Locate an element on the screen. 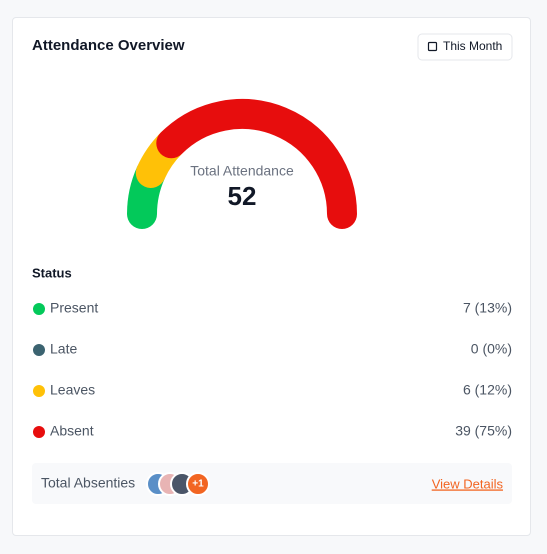  view-details-link: View Details is located at coordinates (468, 483).